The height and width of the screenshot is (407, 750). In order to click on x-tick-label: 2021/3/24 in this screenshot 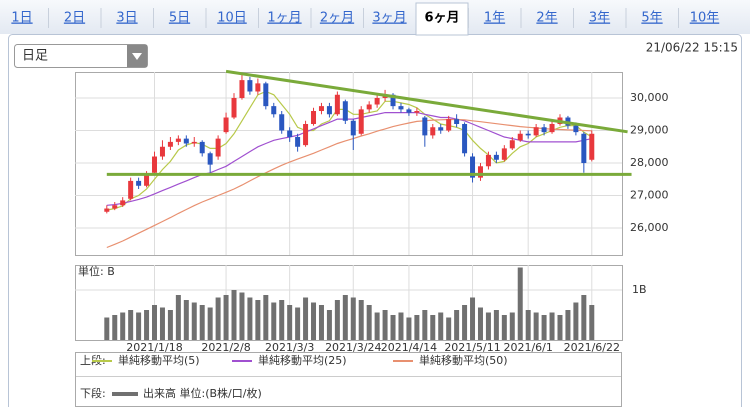, I will do `click(353, 347)`.